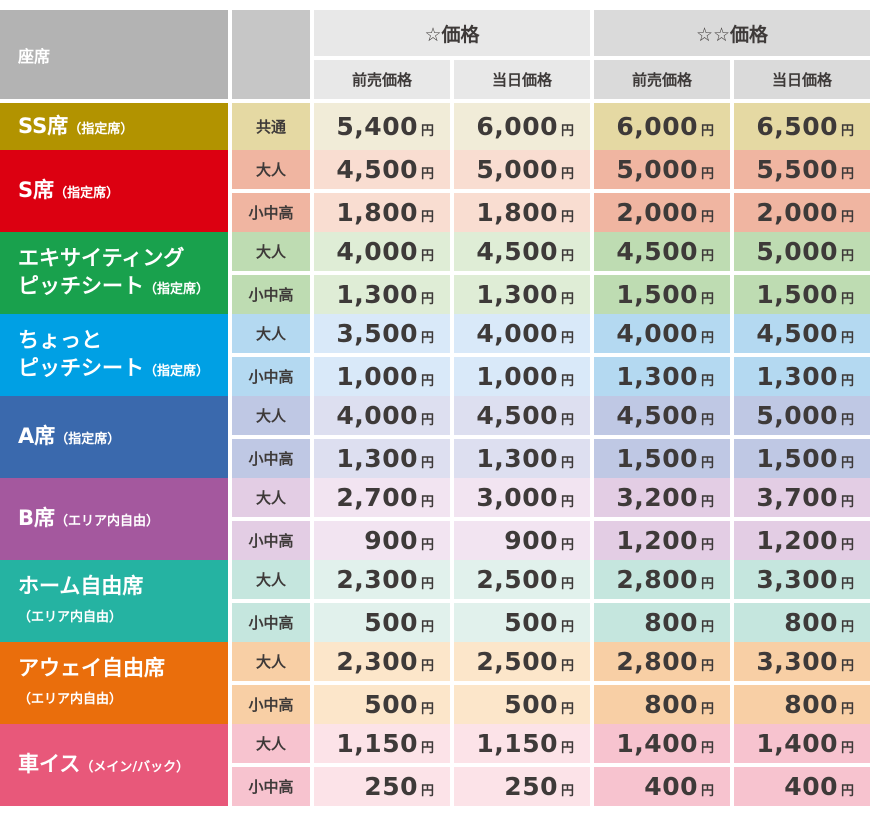 Image resolution: width=870 pixels, height=814 pixels. What do you see at coordinates (517, 415) in the screenshot?
I see `price-value: 4,500` at bounding box center [517, 415].